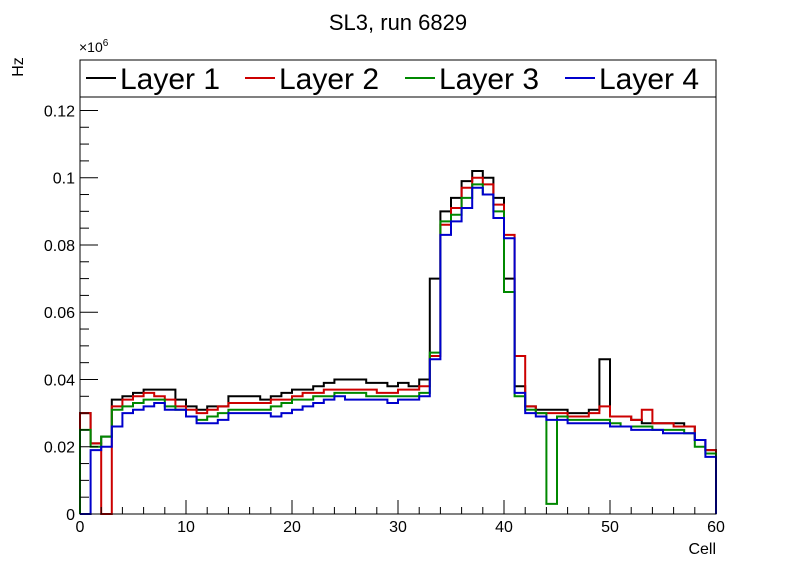  Describe the element at coordinates (94, 46) in the screenshot. I see `y-exponent-label: ×10⁶` at that location.